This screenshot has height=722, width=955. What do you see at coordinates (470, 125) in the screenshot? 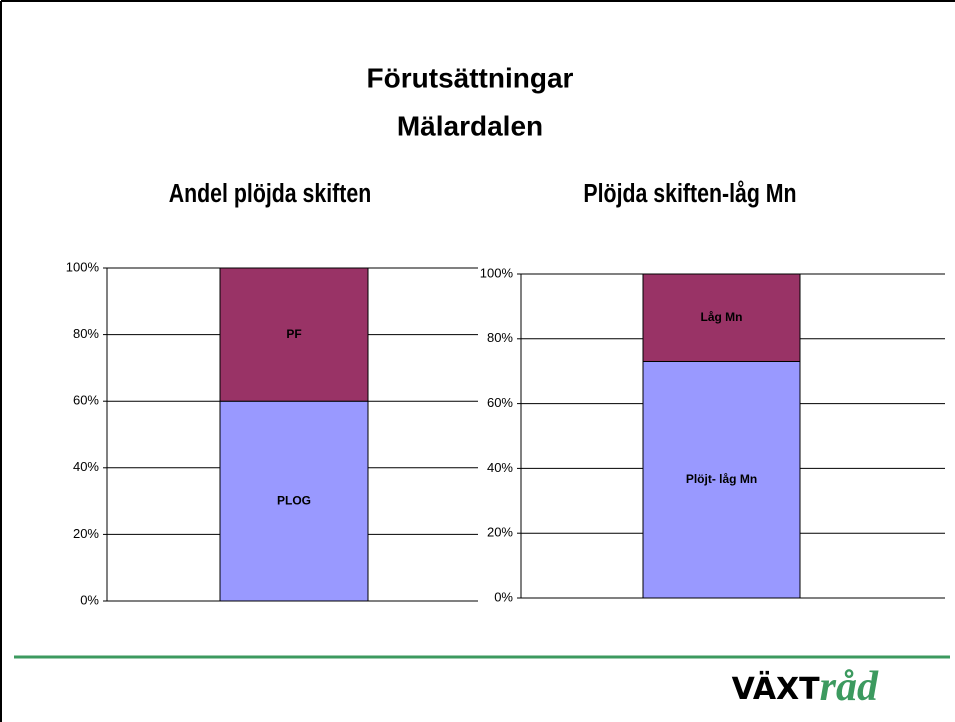
I see `slide-title: Mälardalen` at bounding box center [470, 125].